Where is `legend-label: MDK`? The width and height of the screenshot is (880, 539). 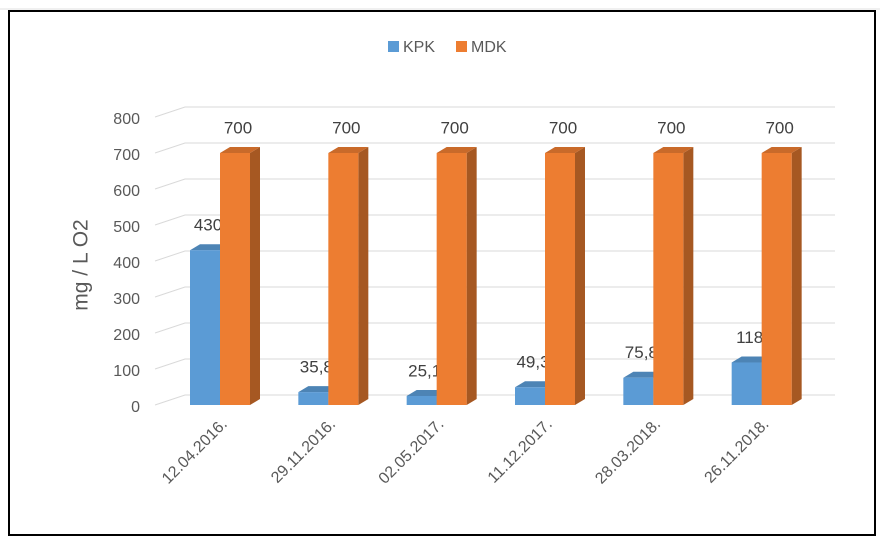 legend-label: MDK is located at coordinates (489, 47).